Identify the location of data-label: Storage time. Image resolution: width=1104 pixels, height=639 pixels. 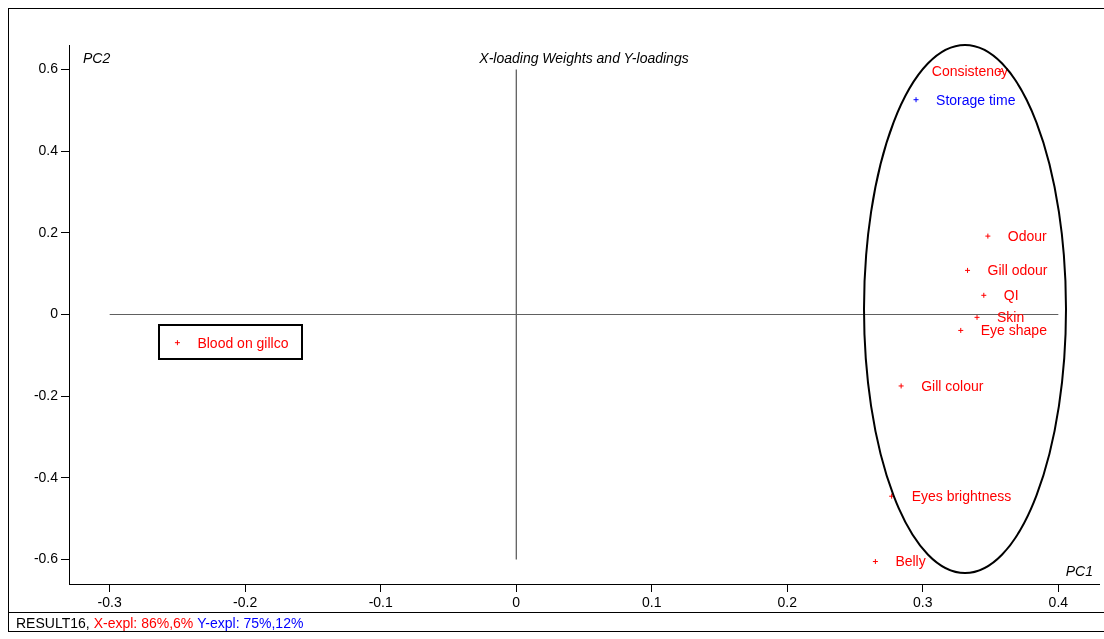
(976, 99).